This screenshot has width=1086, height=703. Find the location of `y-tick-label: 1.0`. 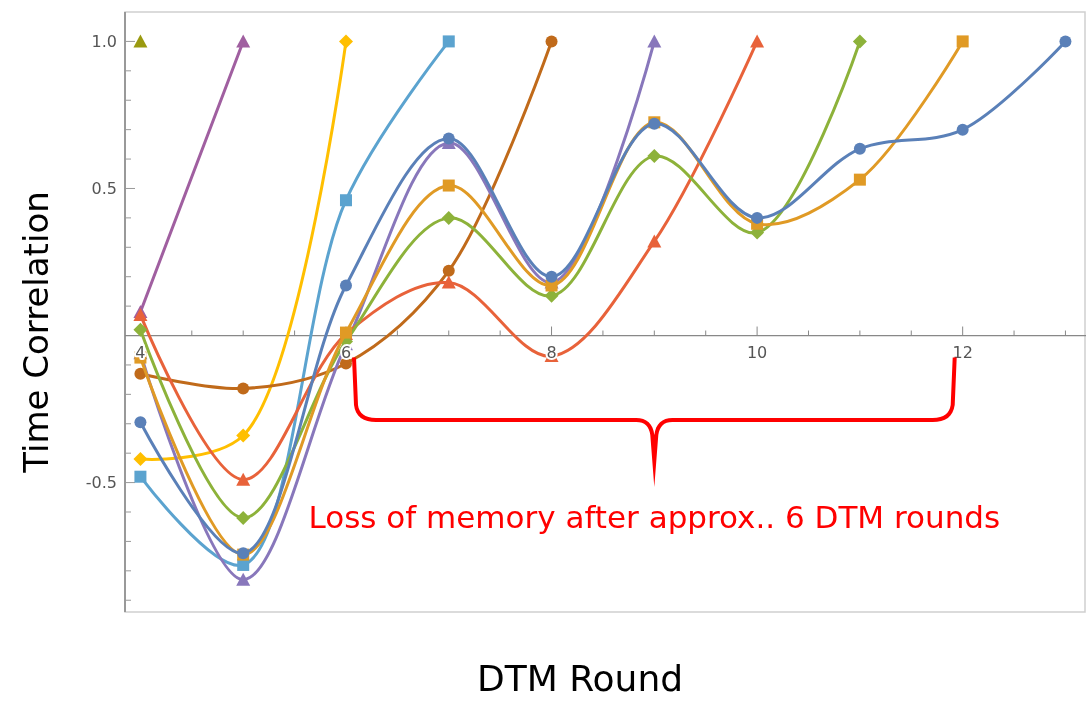

y-tick-label: 1.0 is located at coordinates (104, 42).